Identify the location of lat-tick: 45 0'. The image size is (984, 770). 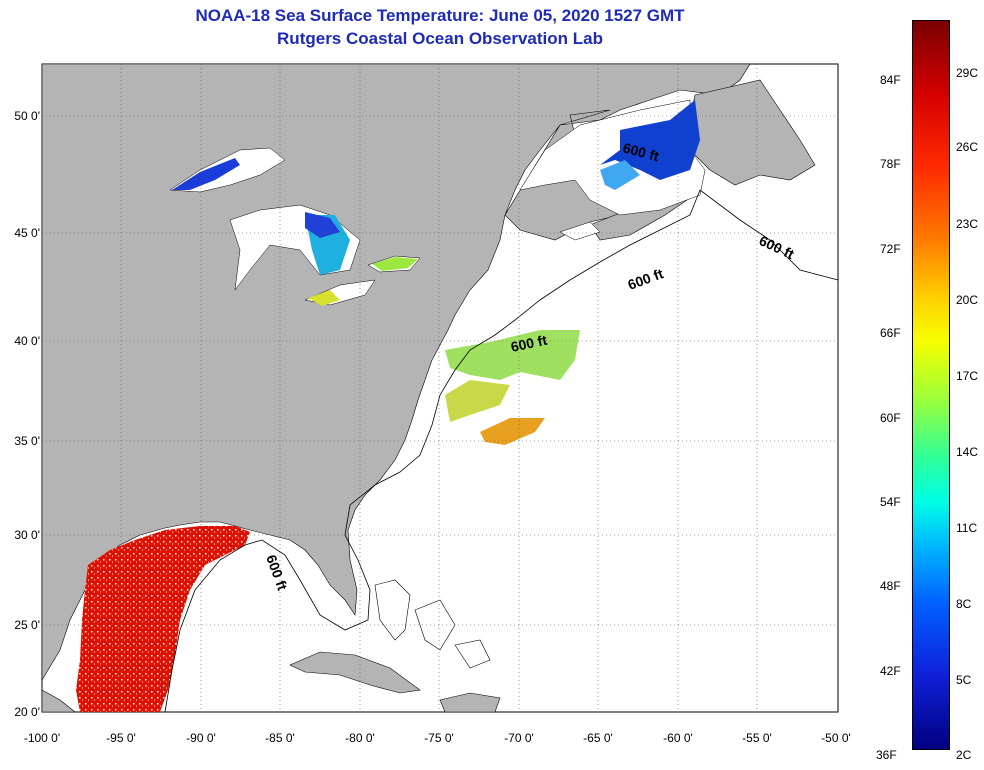
(27, 233).